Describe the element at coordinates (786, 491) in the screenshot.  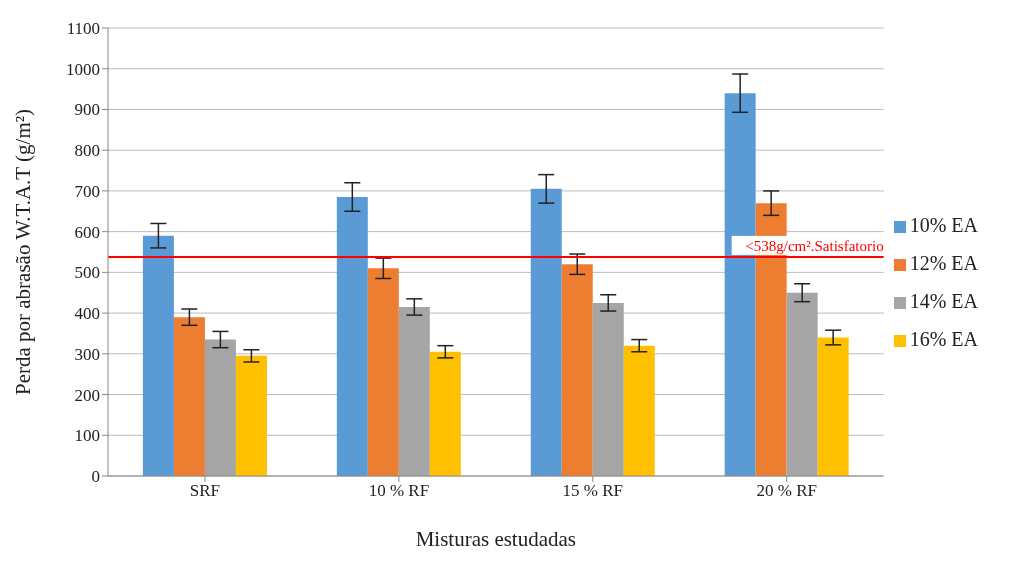
I see `x-tick-label: 20 % RF` at that location.